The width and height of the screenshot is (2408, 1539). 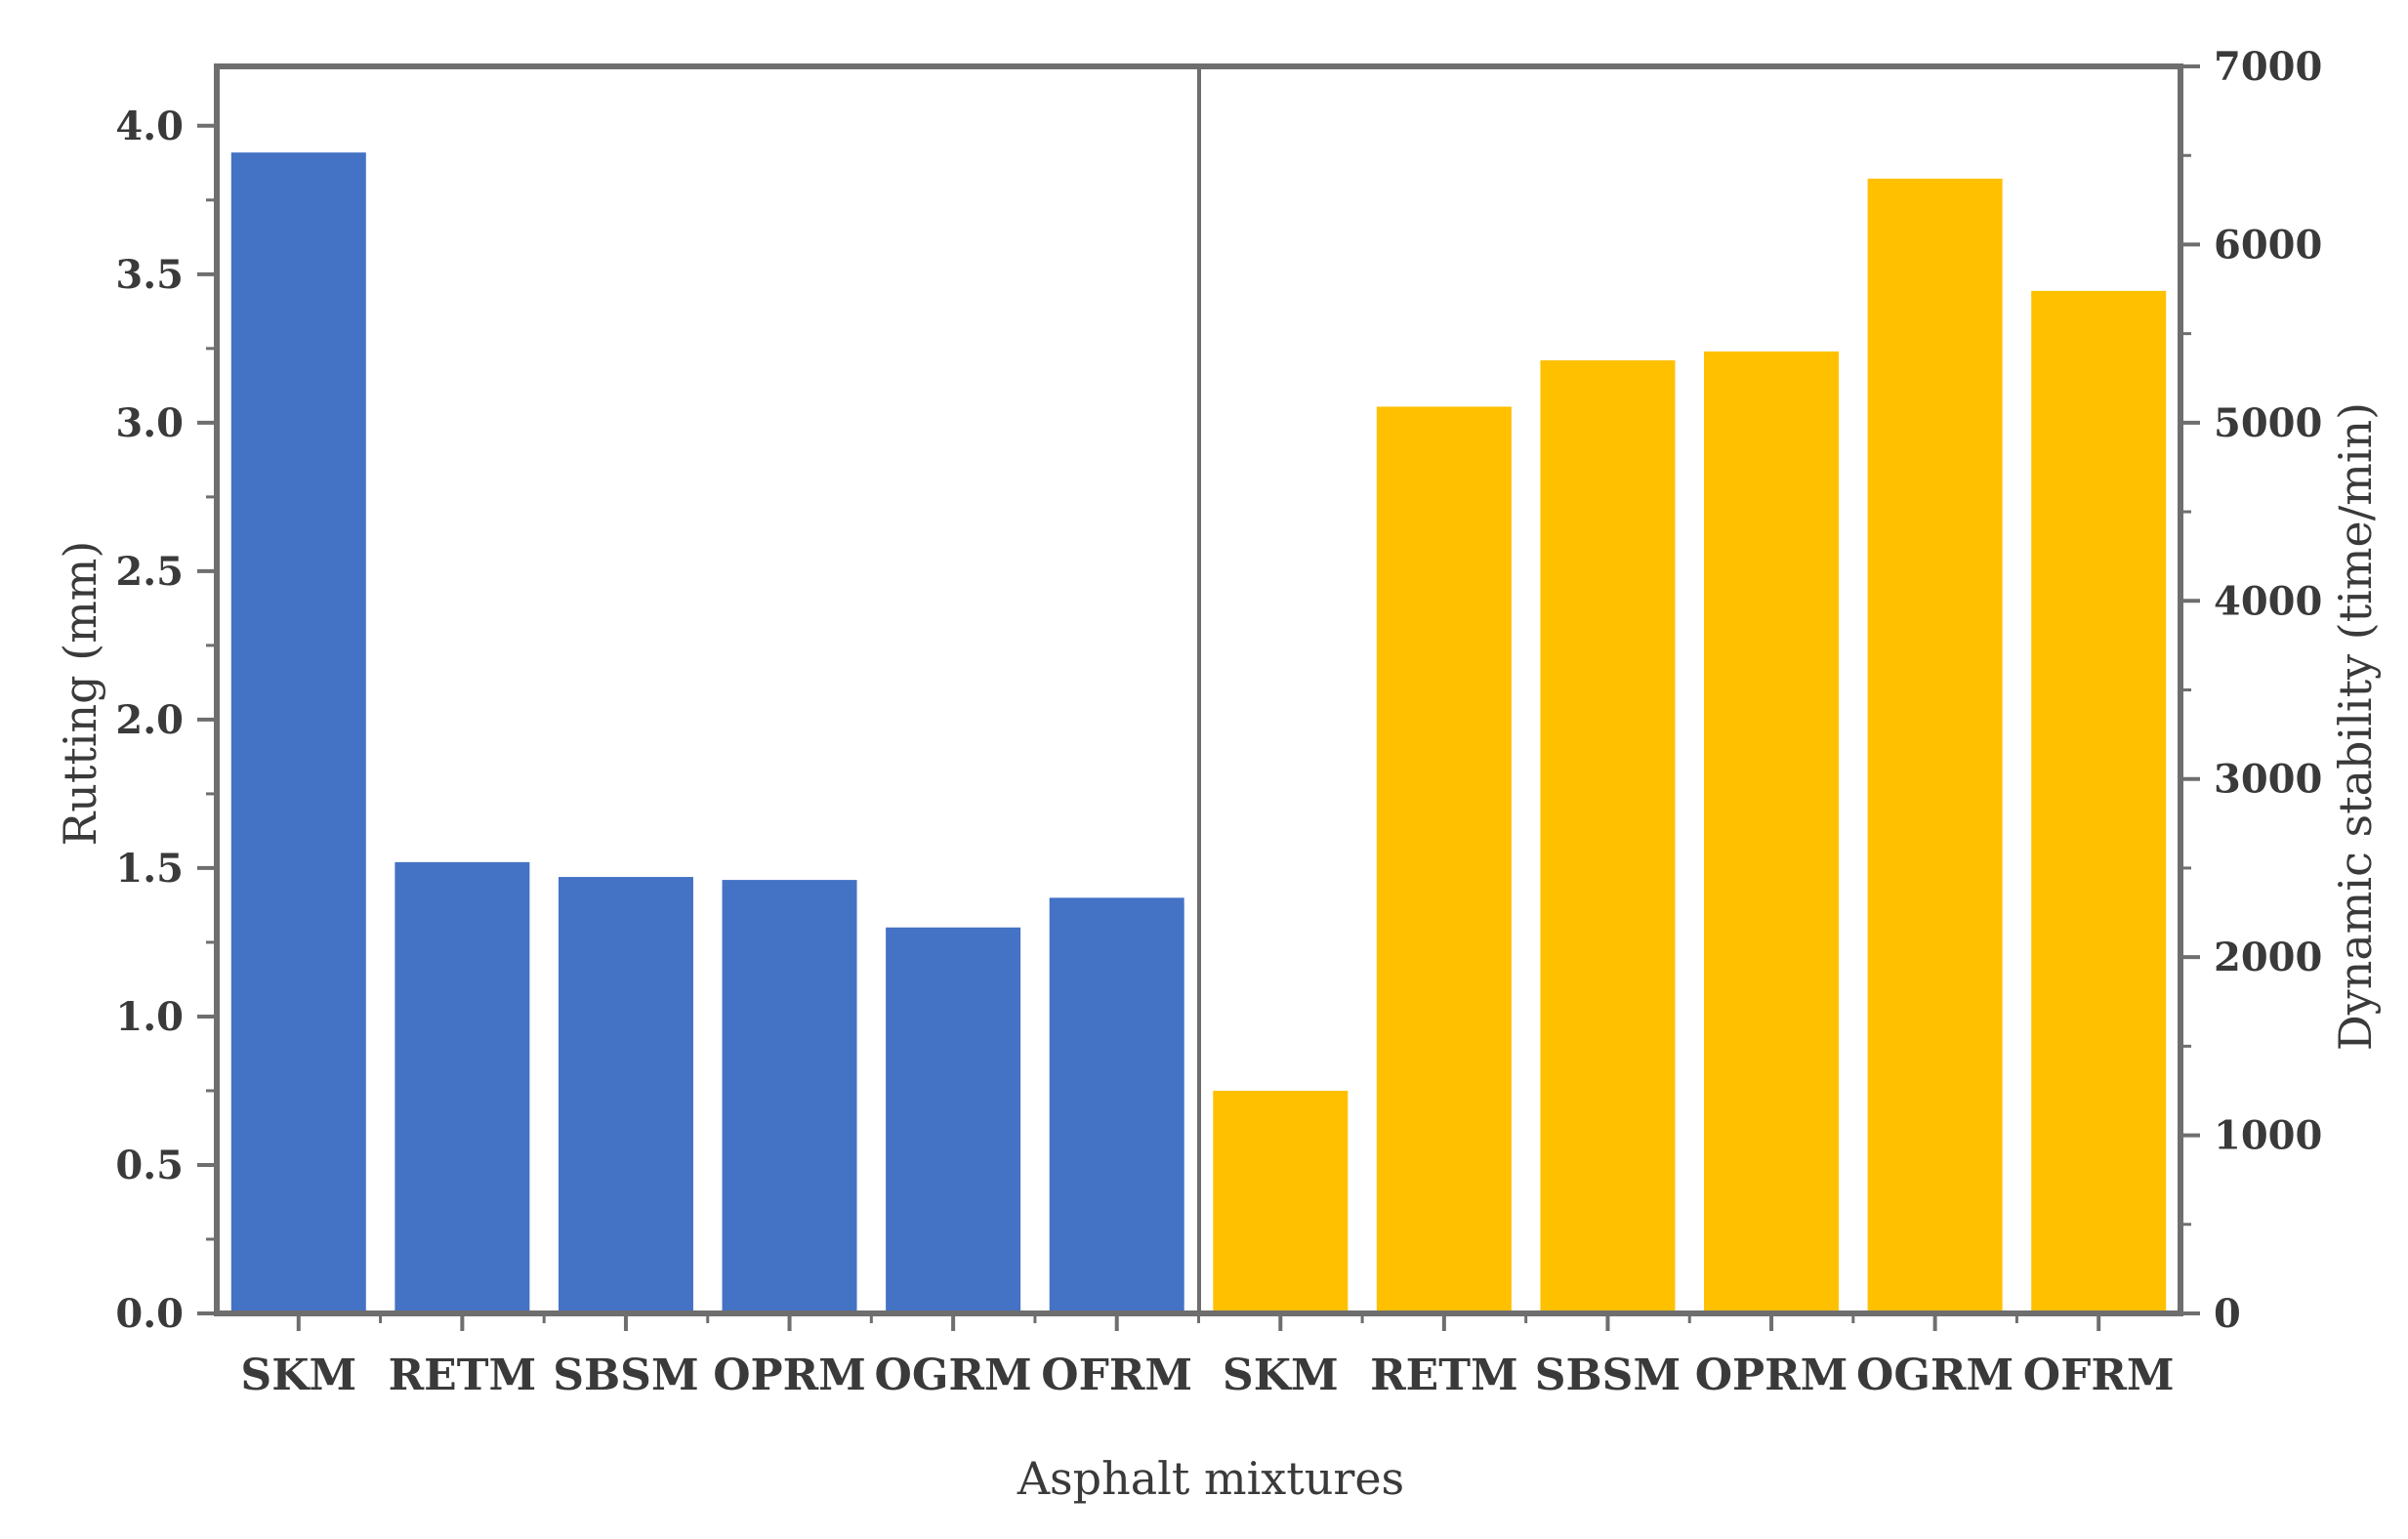 What do you see at coordinates (2268, 423) in the screenshot?
I see `right-tick-label: 5000` at bounding box center [2268, 423].